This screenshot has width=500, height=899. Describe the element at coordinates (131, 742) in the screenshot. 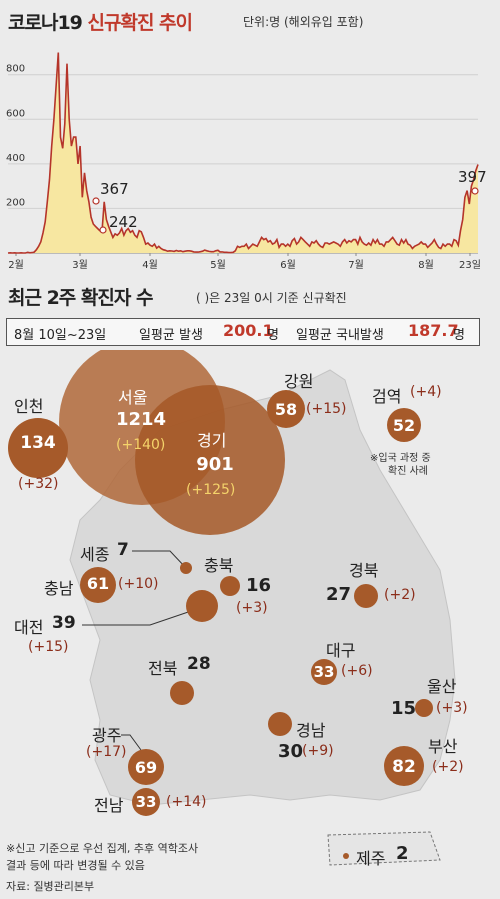

I see `gwangju-leader-line` at that location.